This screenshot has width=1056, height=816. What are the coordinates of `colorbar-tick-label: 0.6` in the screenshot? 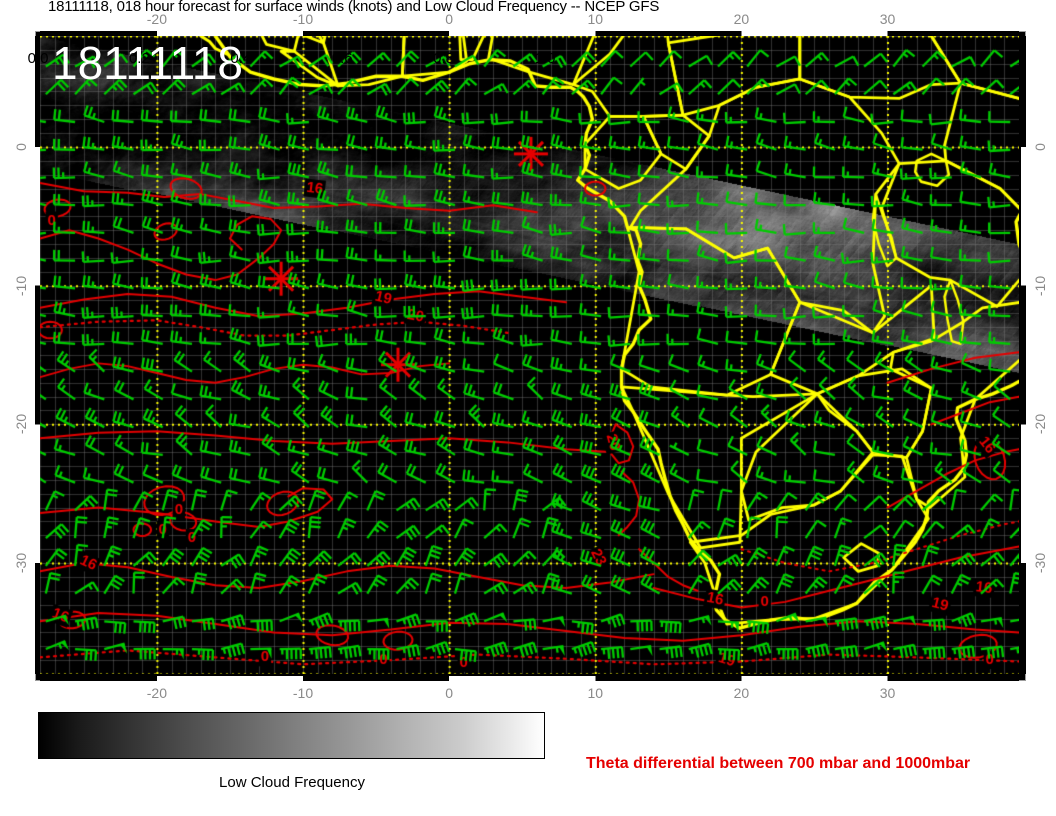 It's located at (342, 58).